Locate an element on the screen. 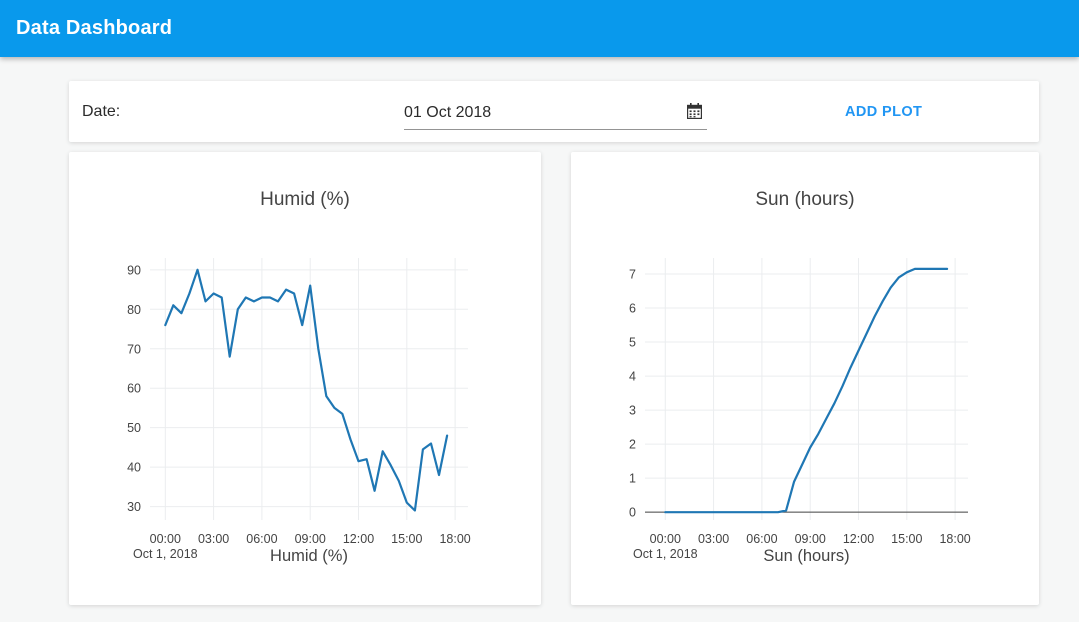 The image size is (1079, 622). app-title: Data Dashboard is located at coordinates (94, 28).